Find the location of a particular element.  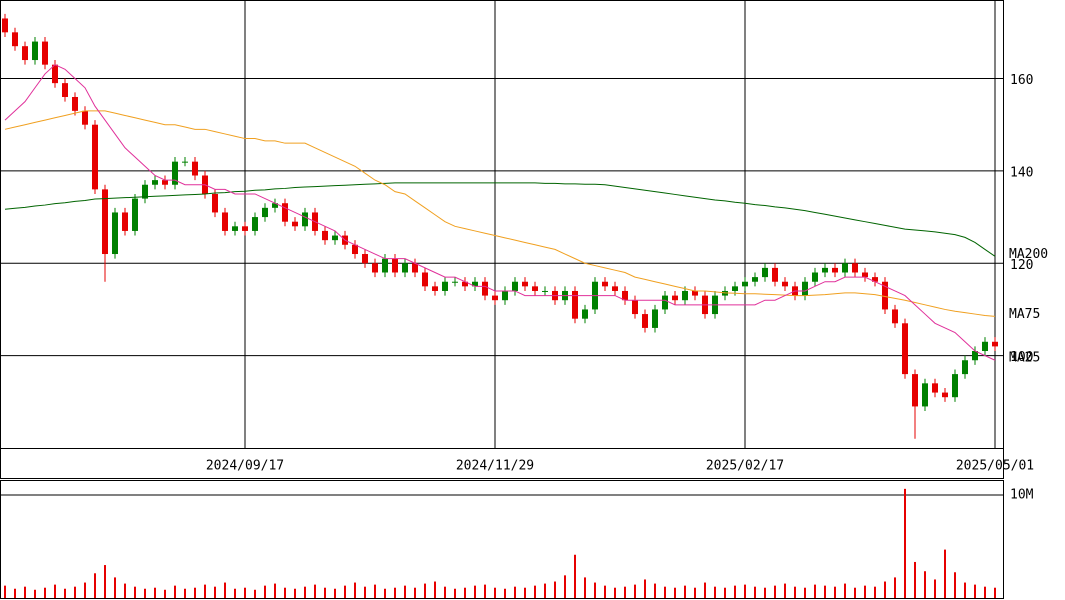

legend-label: MA75 is located at coordinates (1024, 314).